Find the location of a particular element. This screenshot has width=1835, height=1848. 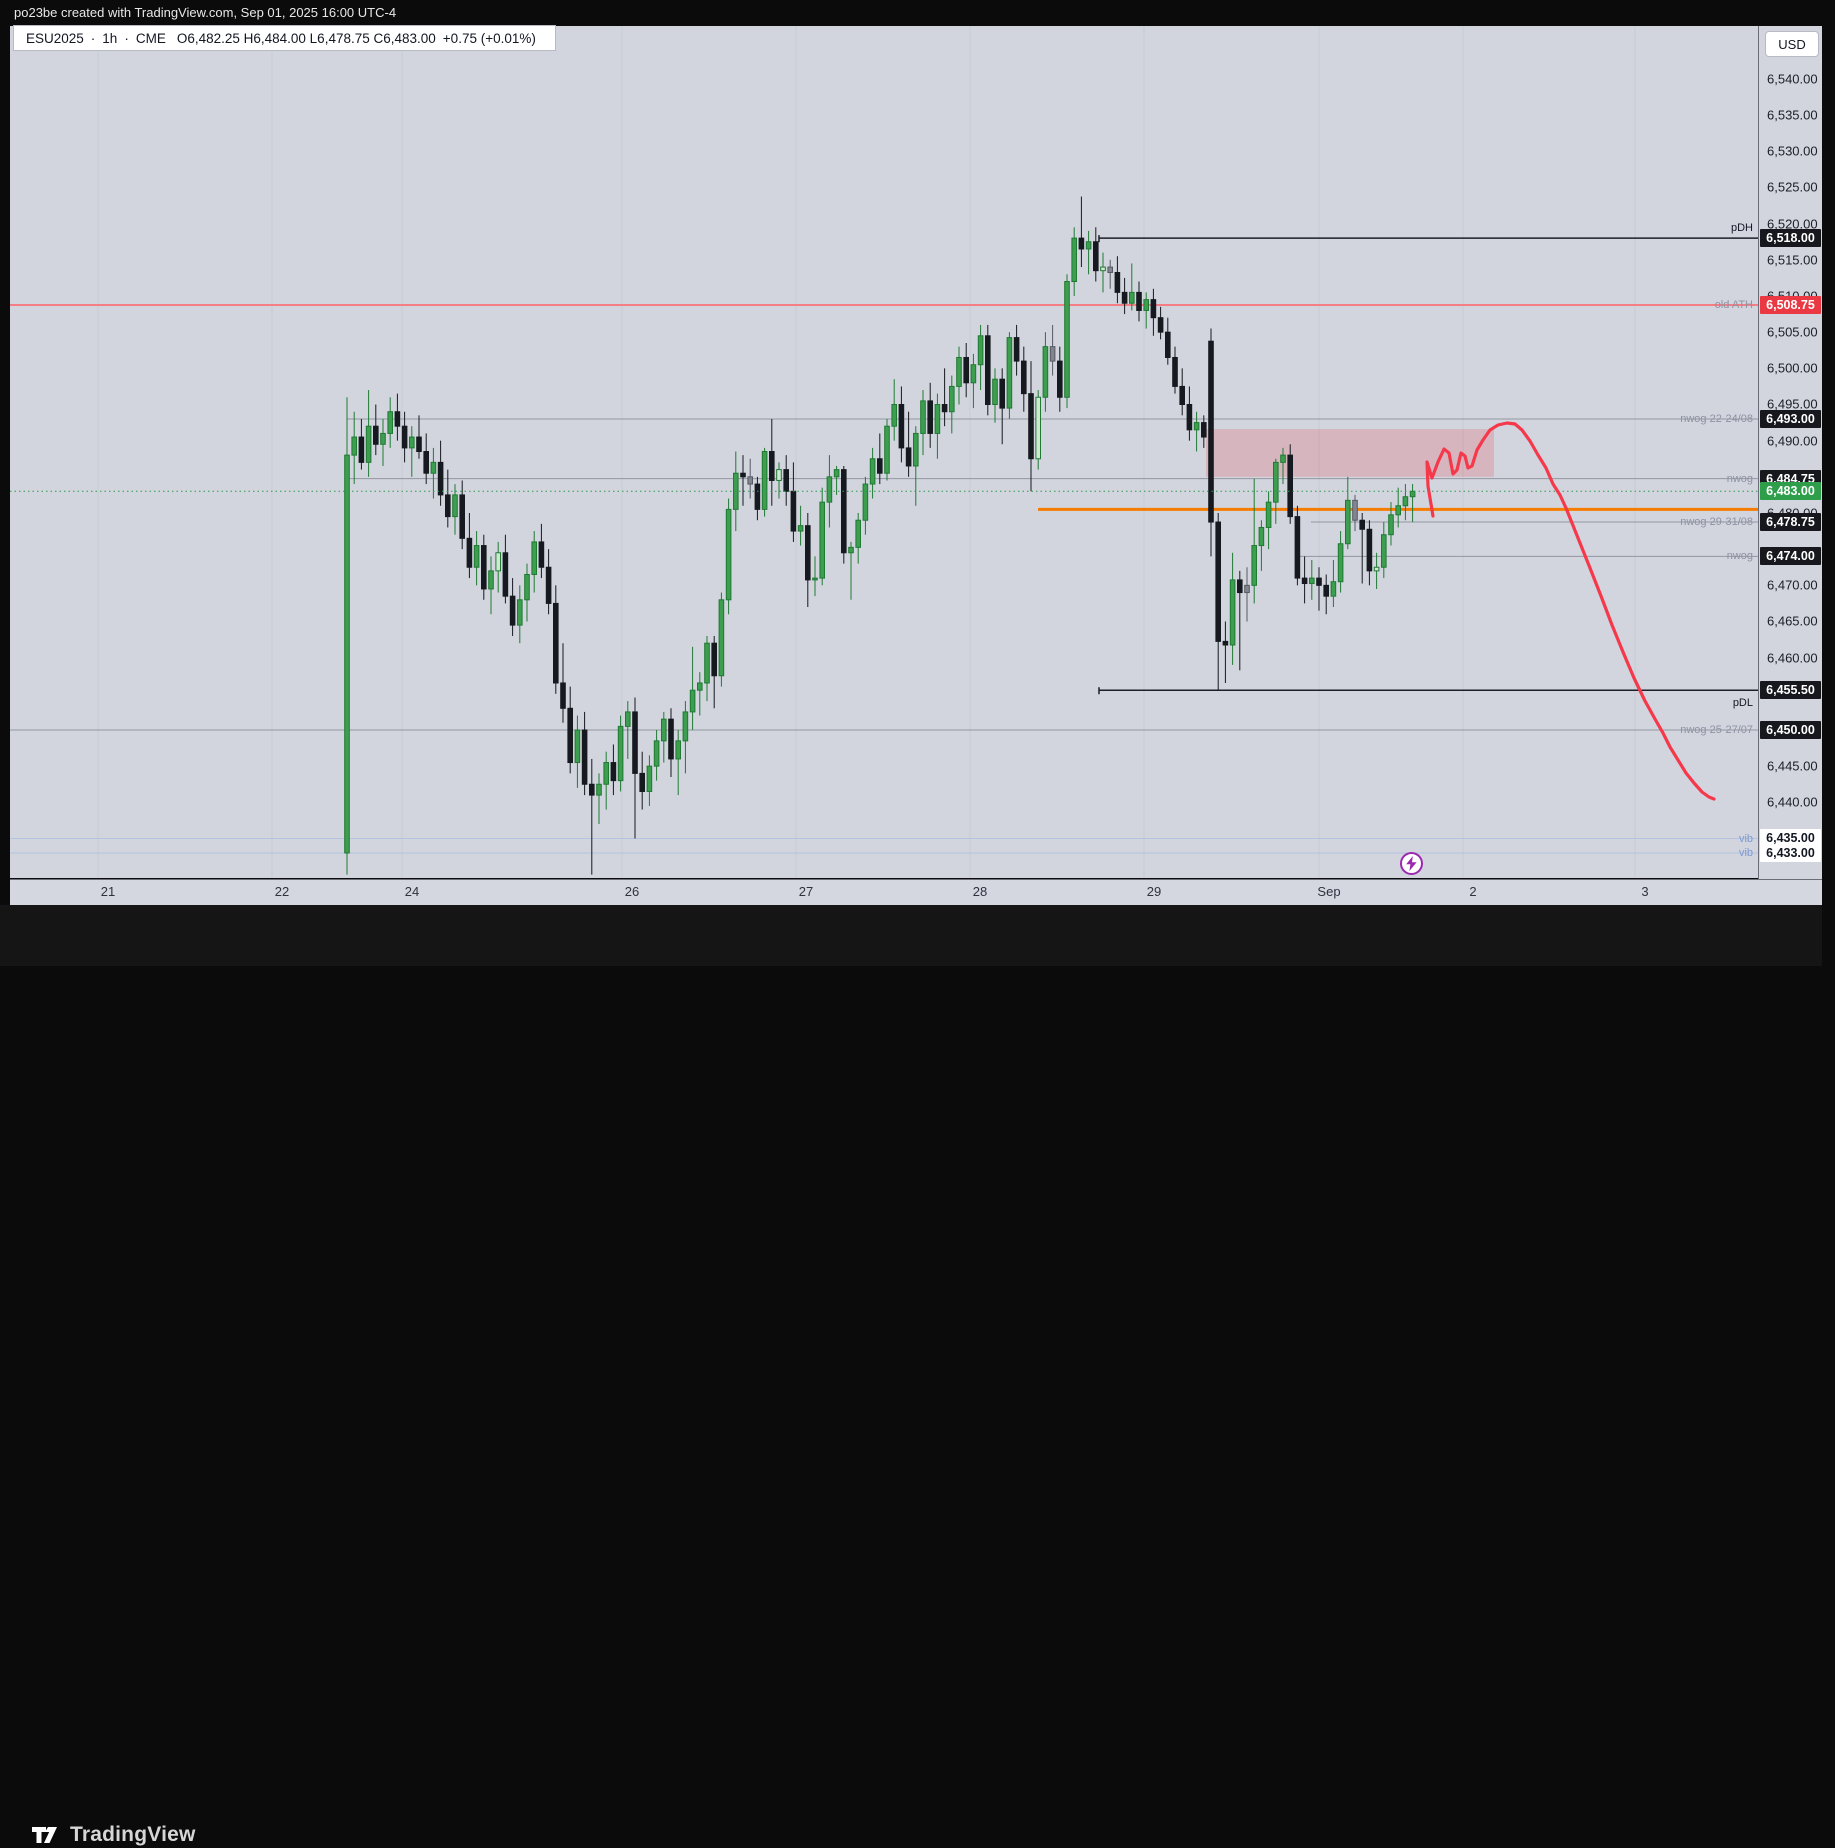

price-level-badge: 6,483.00 is located at coordinates (1790, 491).